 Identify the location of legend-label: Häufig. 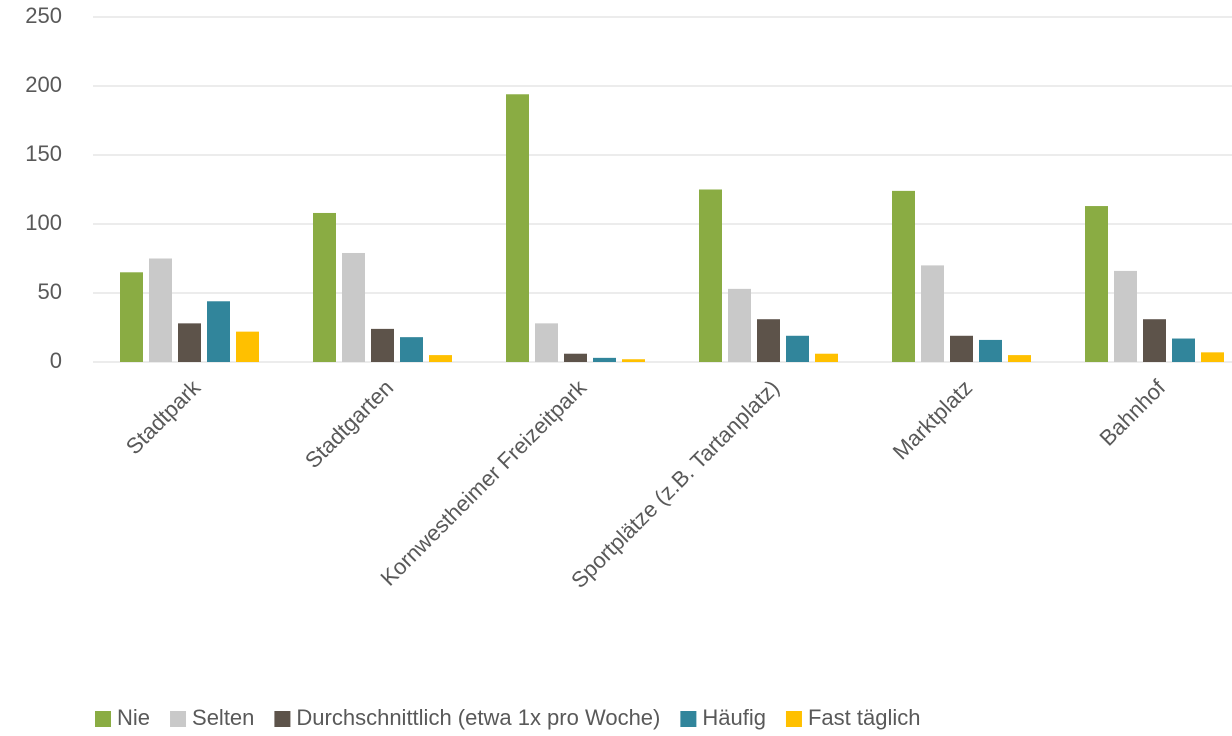
(734, 717).